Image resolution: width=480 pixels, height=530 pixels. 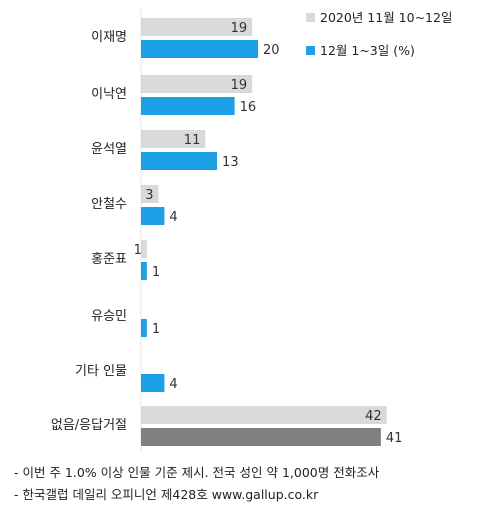 I want to click on data-label: 16, so click(x=248, y=107).